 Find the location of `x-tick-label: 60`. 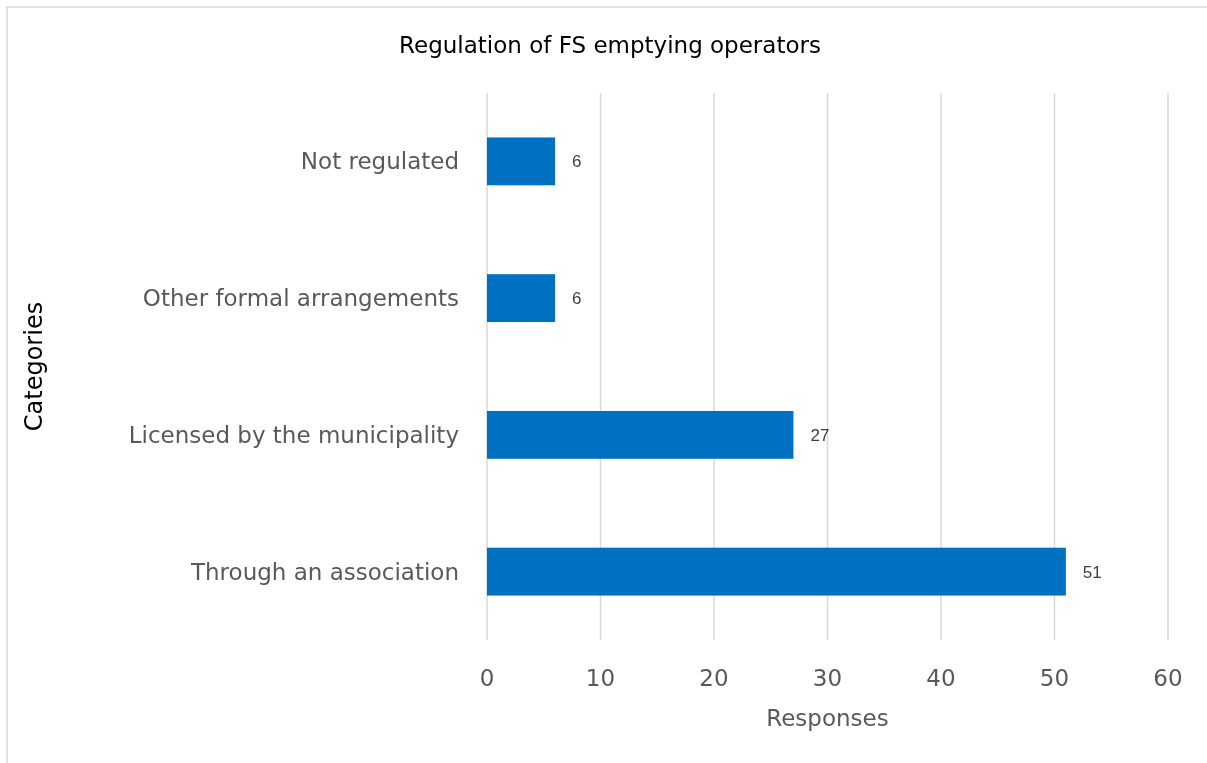

x-tick-label: 60 is located at coordinates (1168, 678).